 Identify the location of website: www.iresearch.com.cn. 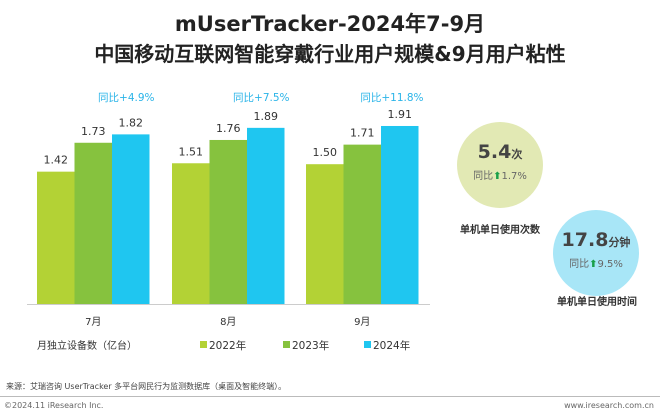
(609, 405).